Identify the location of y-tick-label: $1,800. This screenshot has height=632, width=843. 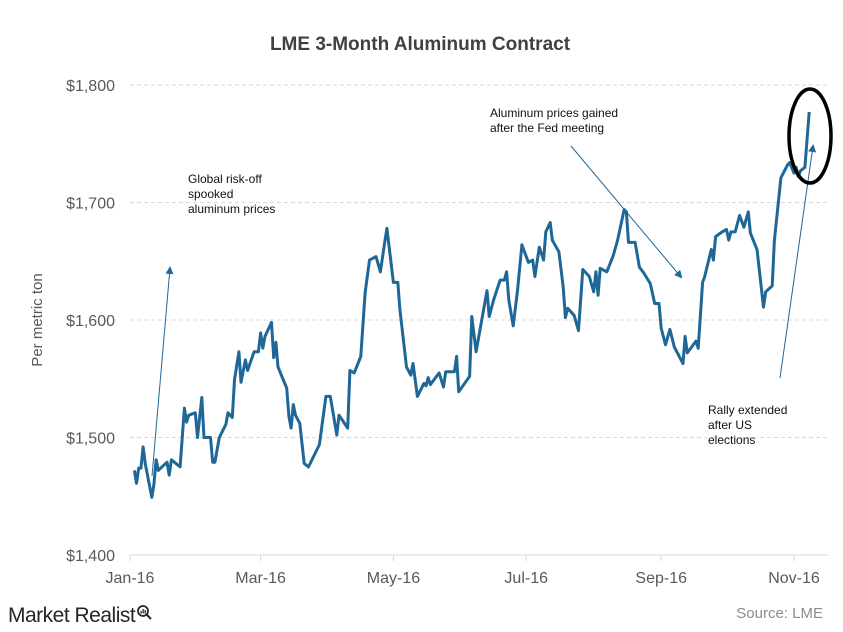
(90, 86).